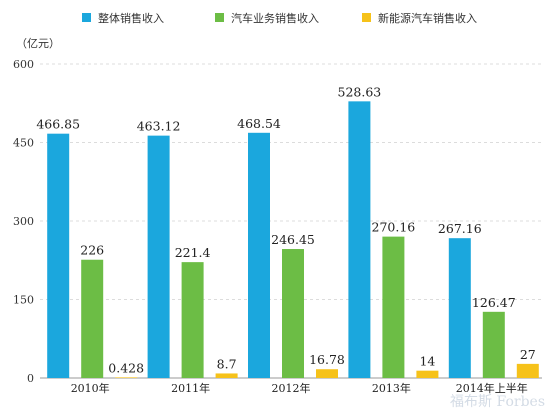 Image resolution: width=550 pixels, height=416 pixels. I want to click on x-tick-label: 2012年, so click(291, 388).